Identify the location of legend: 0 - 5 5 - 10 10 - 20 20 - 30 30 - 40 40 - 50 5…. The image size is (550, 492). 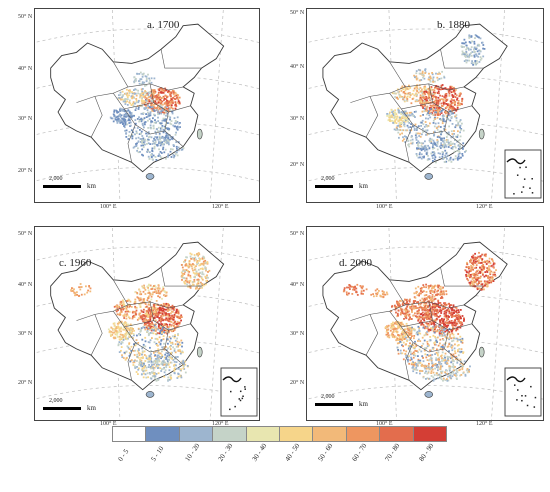
(279, 444).